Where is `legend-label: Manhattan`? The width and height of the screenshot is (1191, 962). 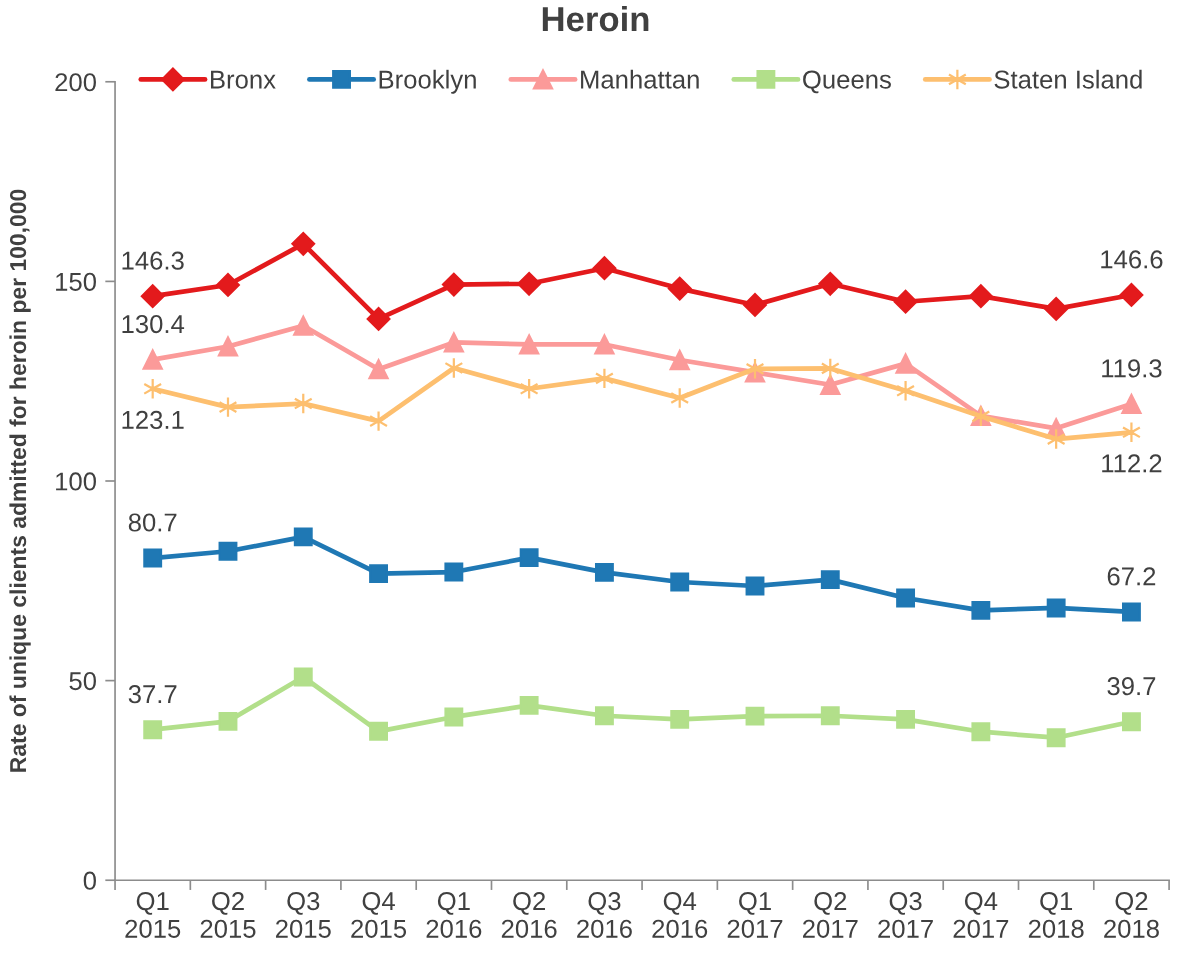 legend-label: Manhattan is located at coordinates (640, 79).